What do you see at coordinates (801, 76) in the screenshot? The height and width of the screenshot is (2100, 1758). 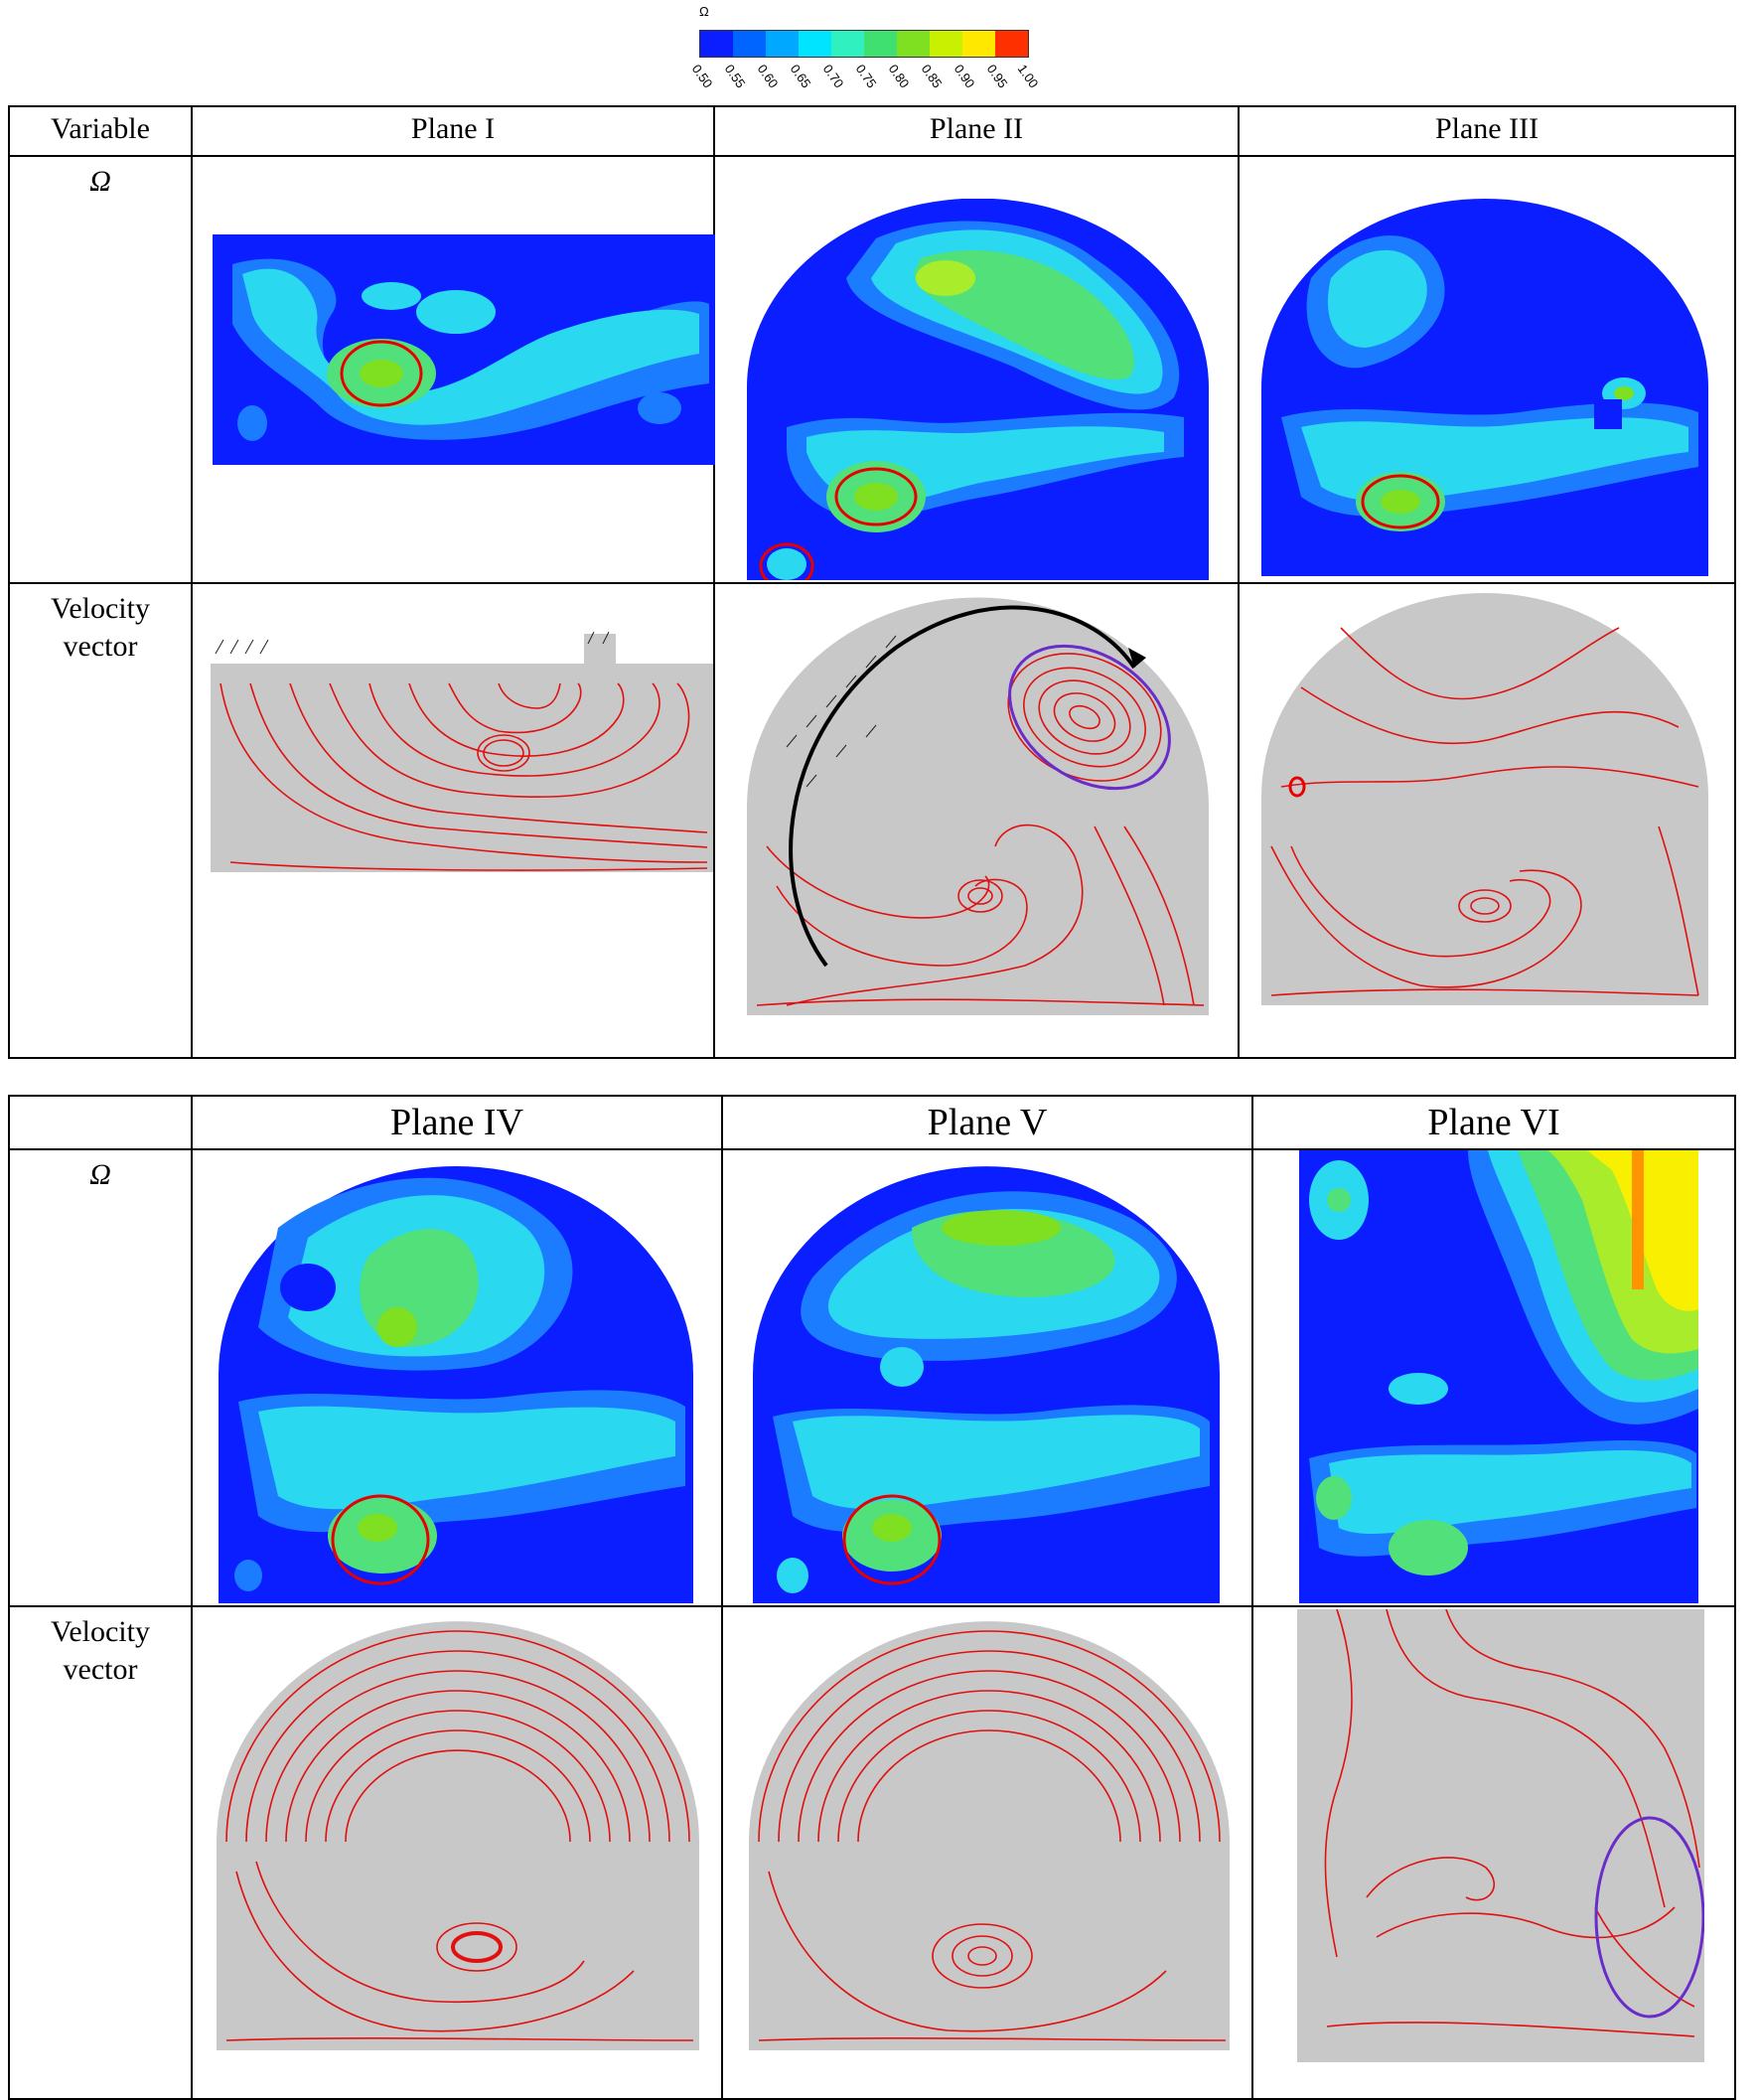 I see `colorbar-tick: 0.65` at bounding box center [801, 76].